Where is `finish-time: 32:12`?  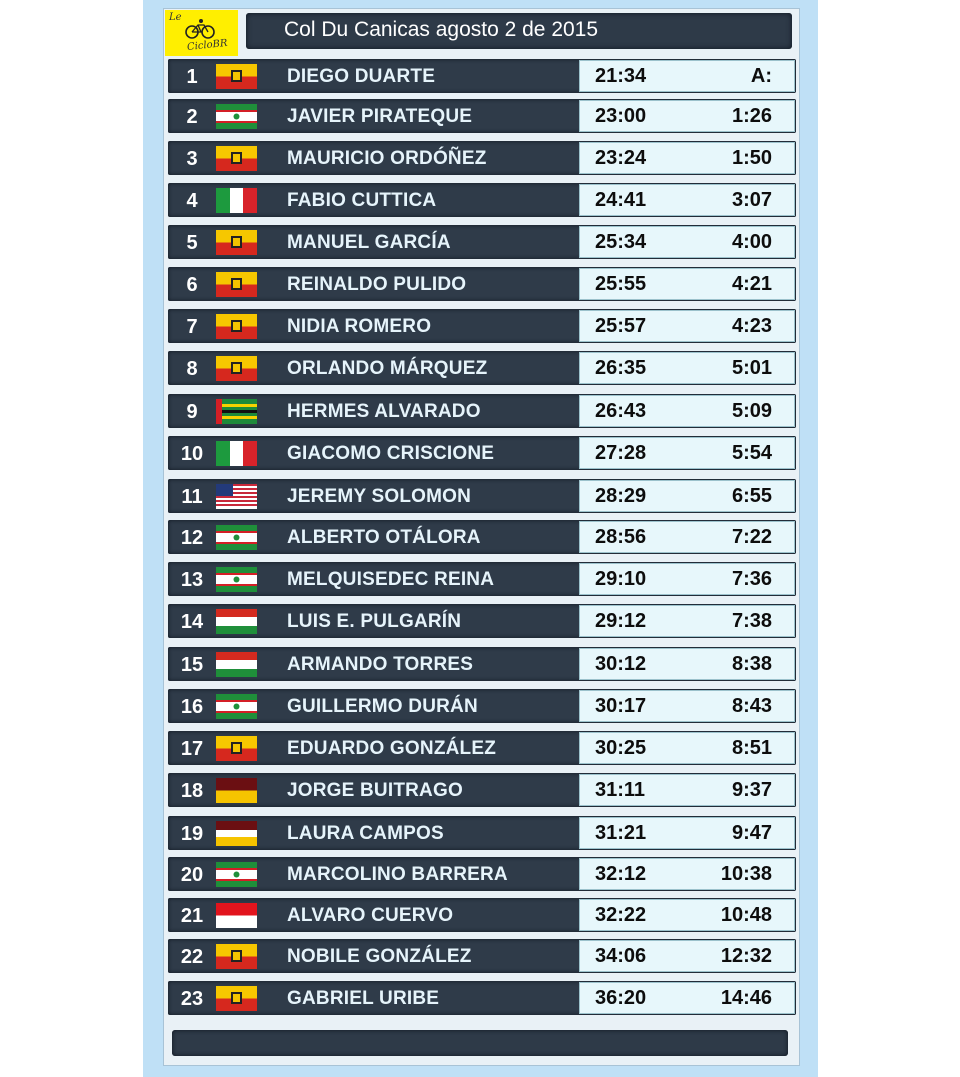 finish-time: 32:12 is located at coordinates (621, 874).